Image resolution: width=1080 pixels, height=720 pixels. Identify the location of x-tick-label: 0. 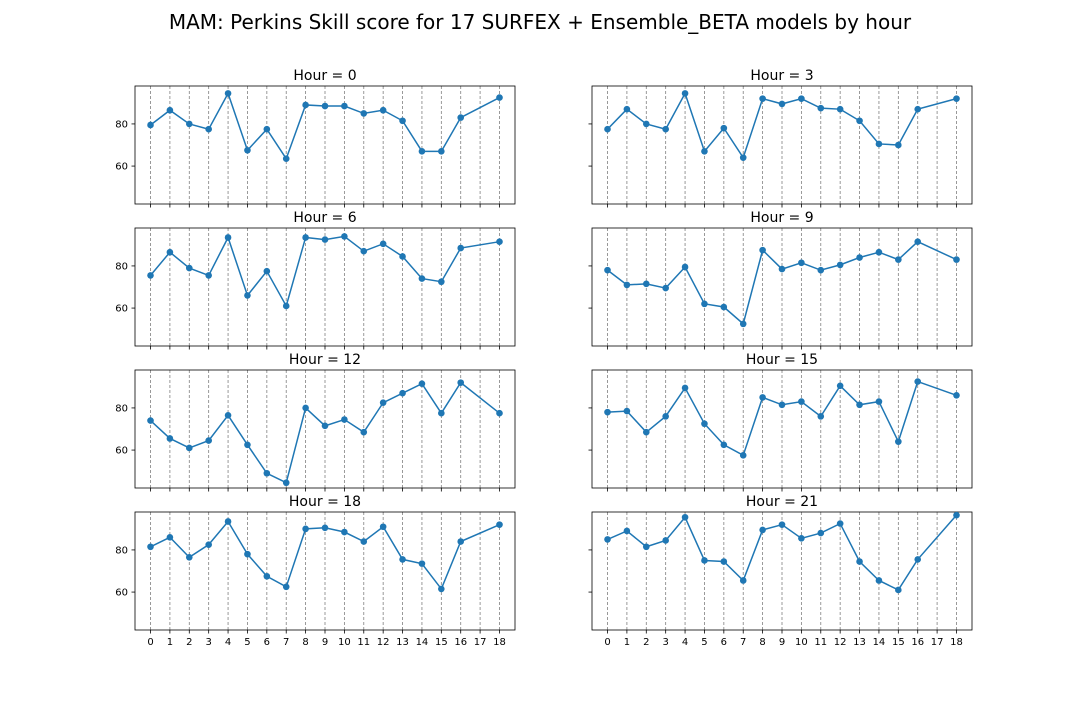
(607, 642).